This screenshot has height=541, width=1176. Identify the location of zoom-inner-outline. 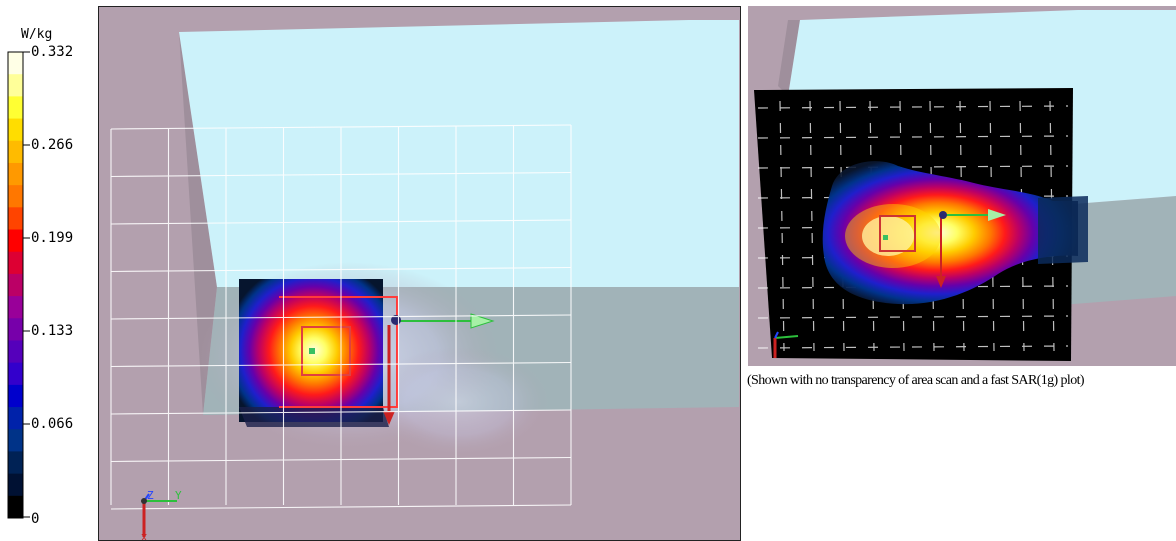
(326, 351).